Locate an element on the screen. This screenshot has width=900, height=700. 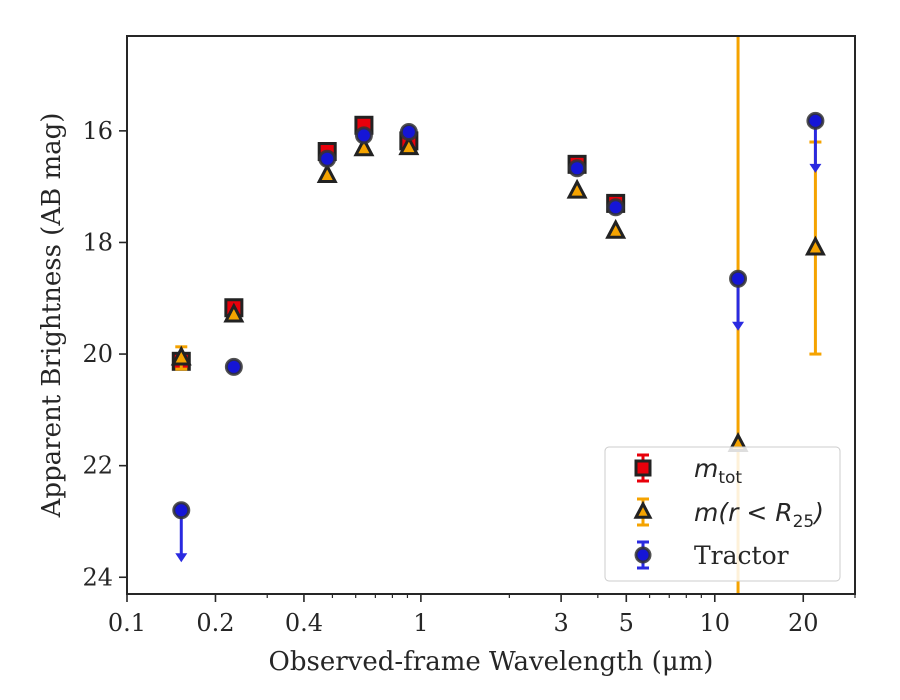
legend-entry-triangle: m(r < R25) is located at coordinates (728, 514).